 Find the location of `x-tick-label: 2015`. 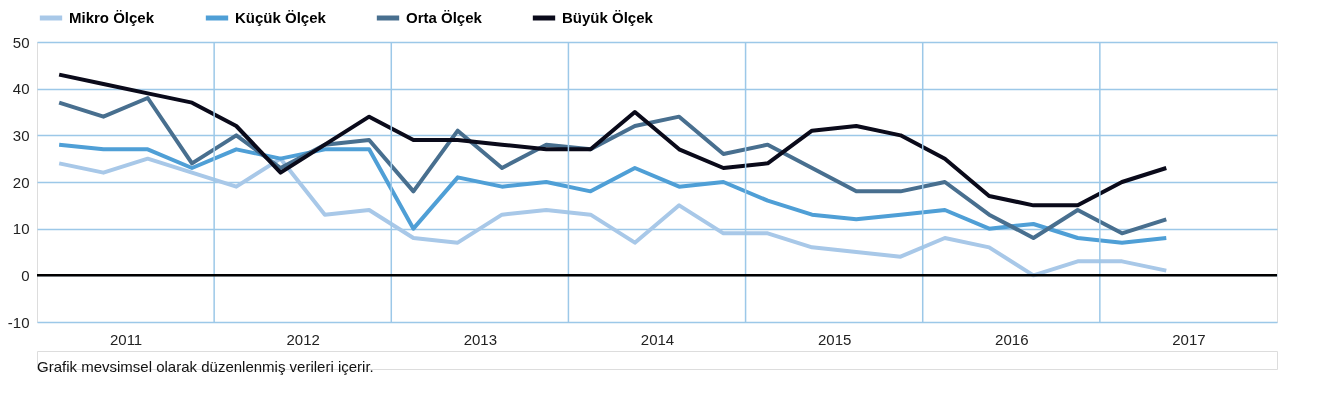

x-tick-label: 2015 is located at coordinates (834, 339).